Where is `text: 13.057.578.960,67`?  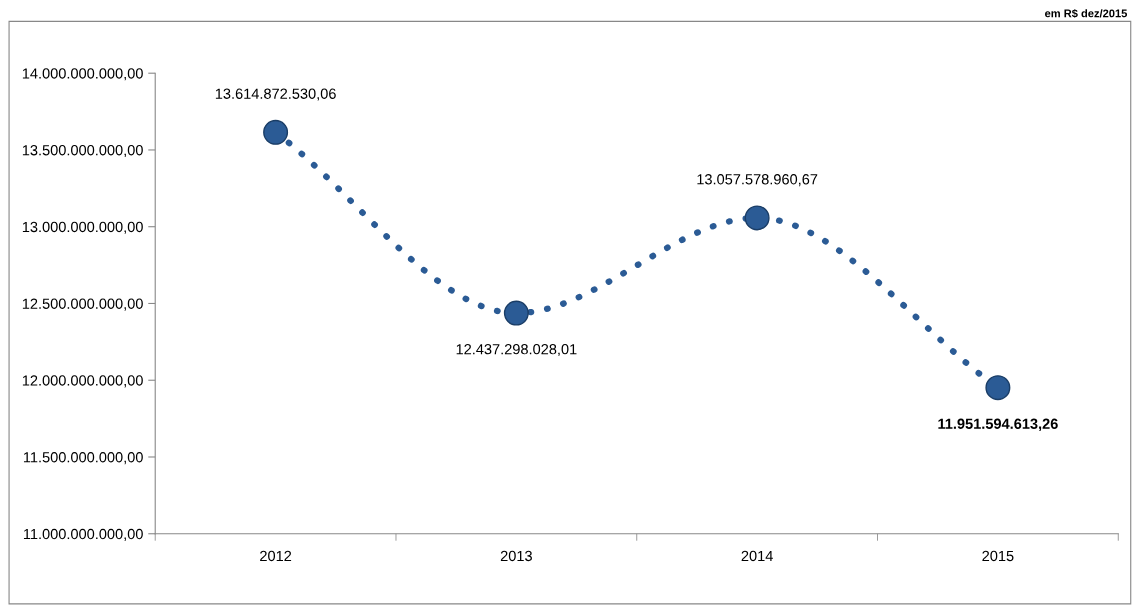 text: 13.057.578.960,67 is located at coordinates (757, 180).